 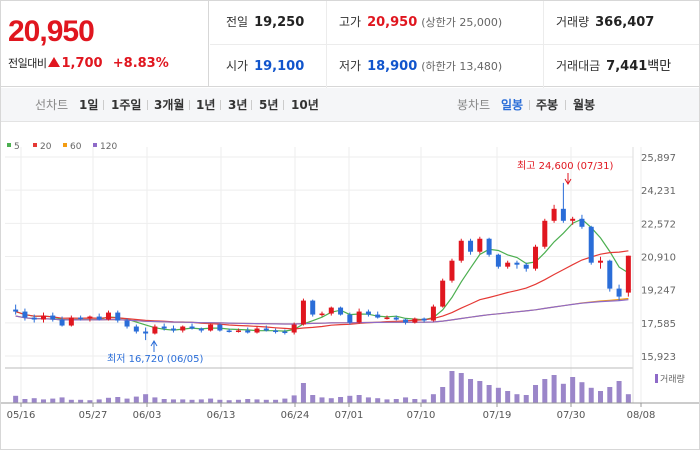 I want to click on candle-daily: 일봉, so click(x=512, y=105).